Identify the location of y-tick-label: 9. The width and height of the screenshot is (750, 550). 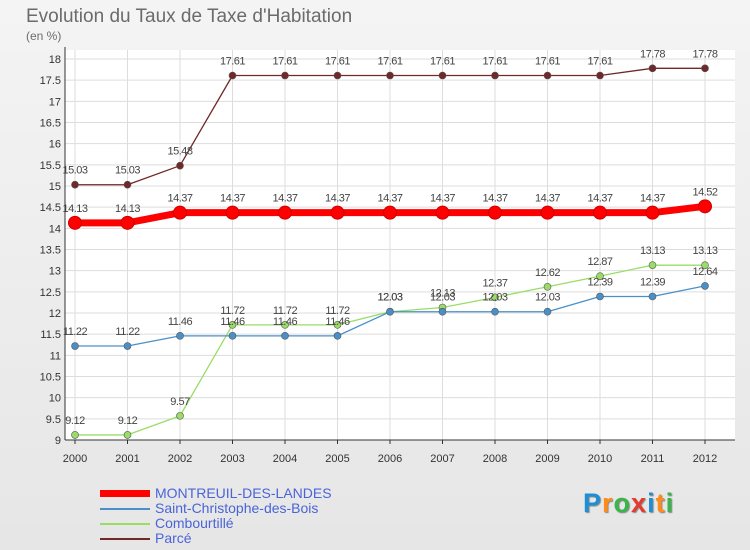
(58, 441).